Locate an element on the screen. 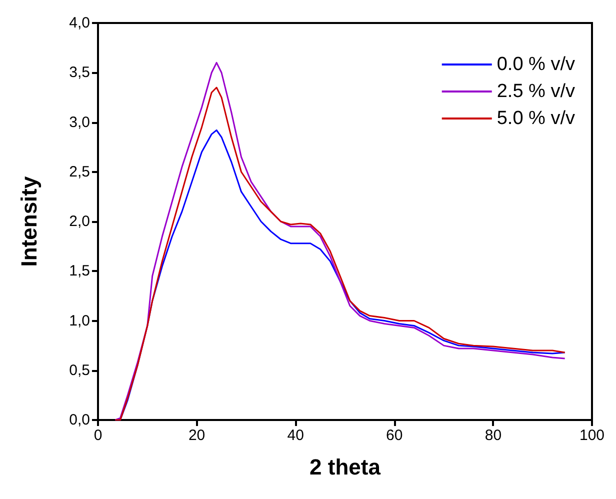  y-tick-label: 3,0 is located at coordinates (79, 122).